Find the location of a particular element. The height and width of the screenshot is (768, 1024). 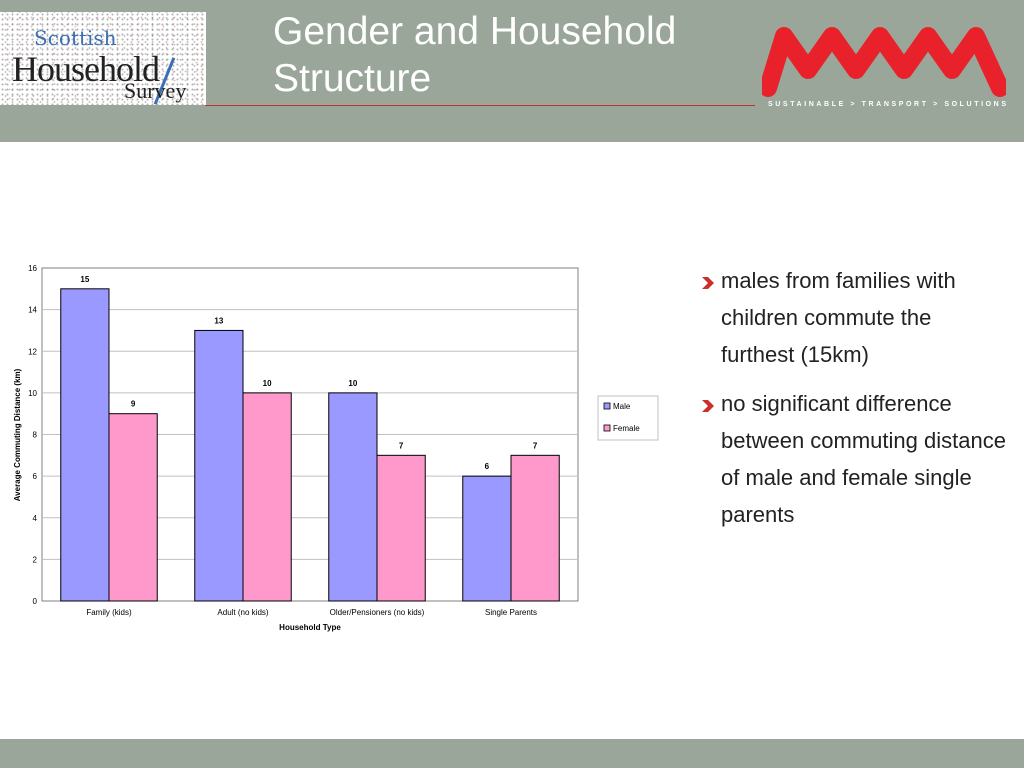

y-tick-label: 14 is located at coordinates (32, 310).